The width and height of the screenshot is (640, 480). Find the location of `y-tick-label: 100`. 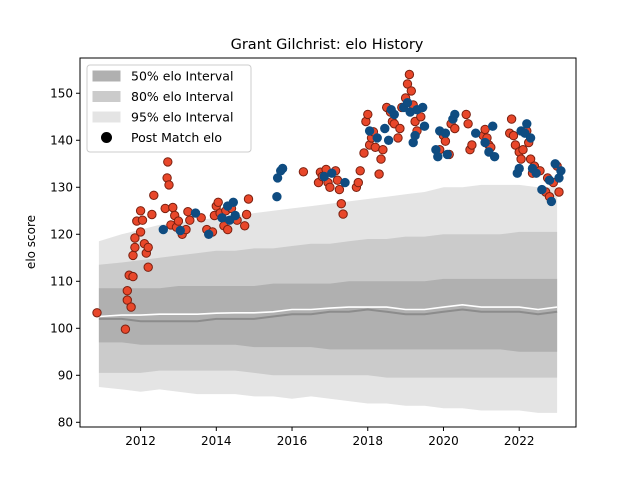

y-tick-label: 100 is located at coordinates (61, 328).